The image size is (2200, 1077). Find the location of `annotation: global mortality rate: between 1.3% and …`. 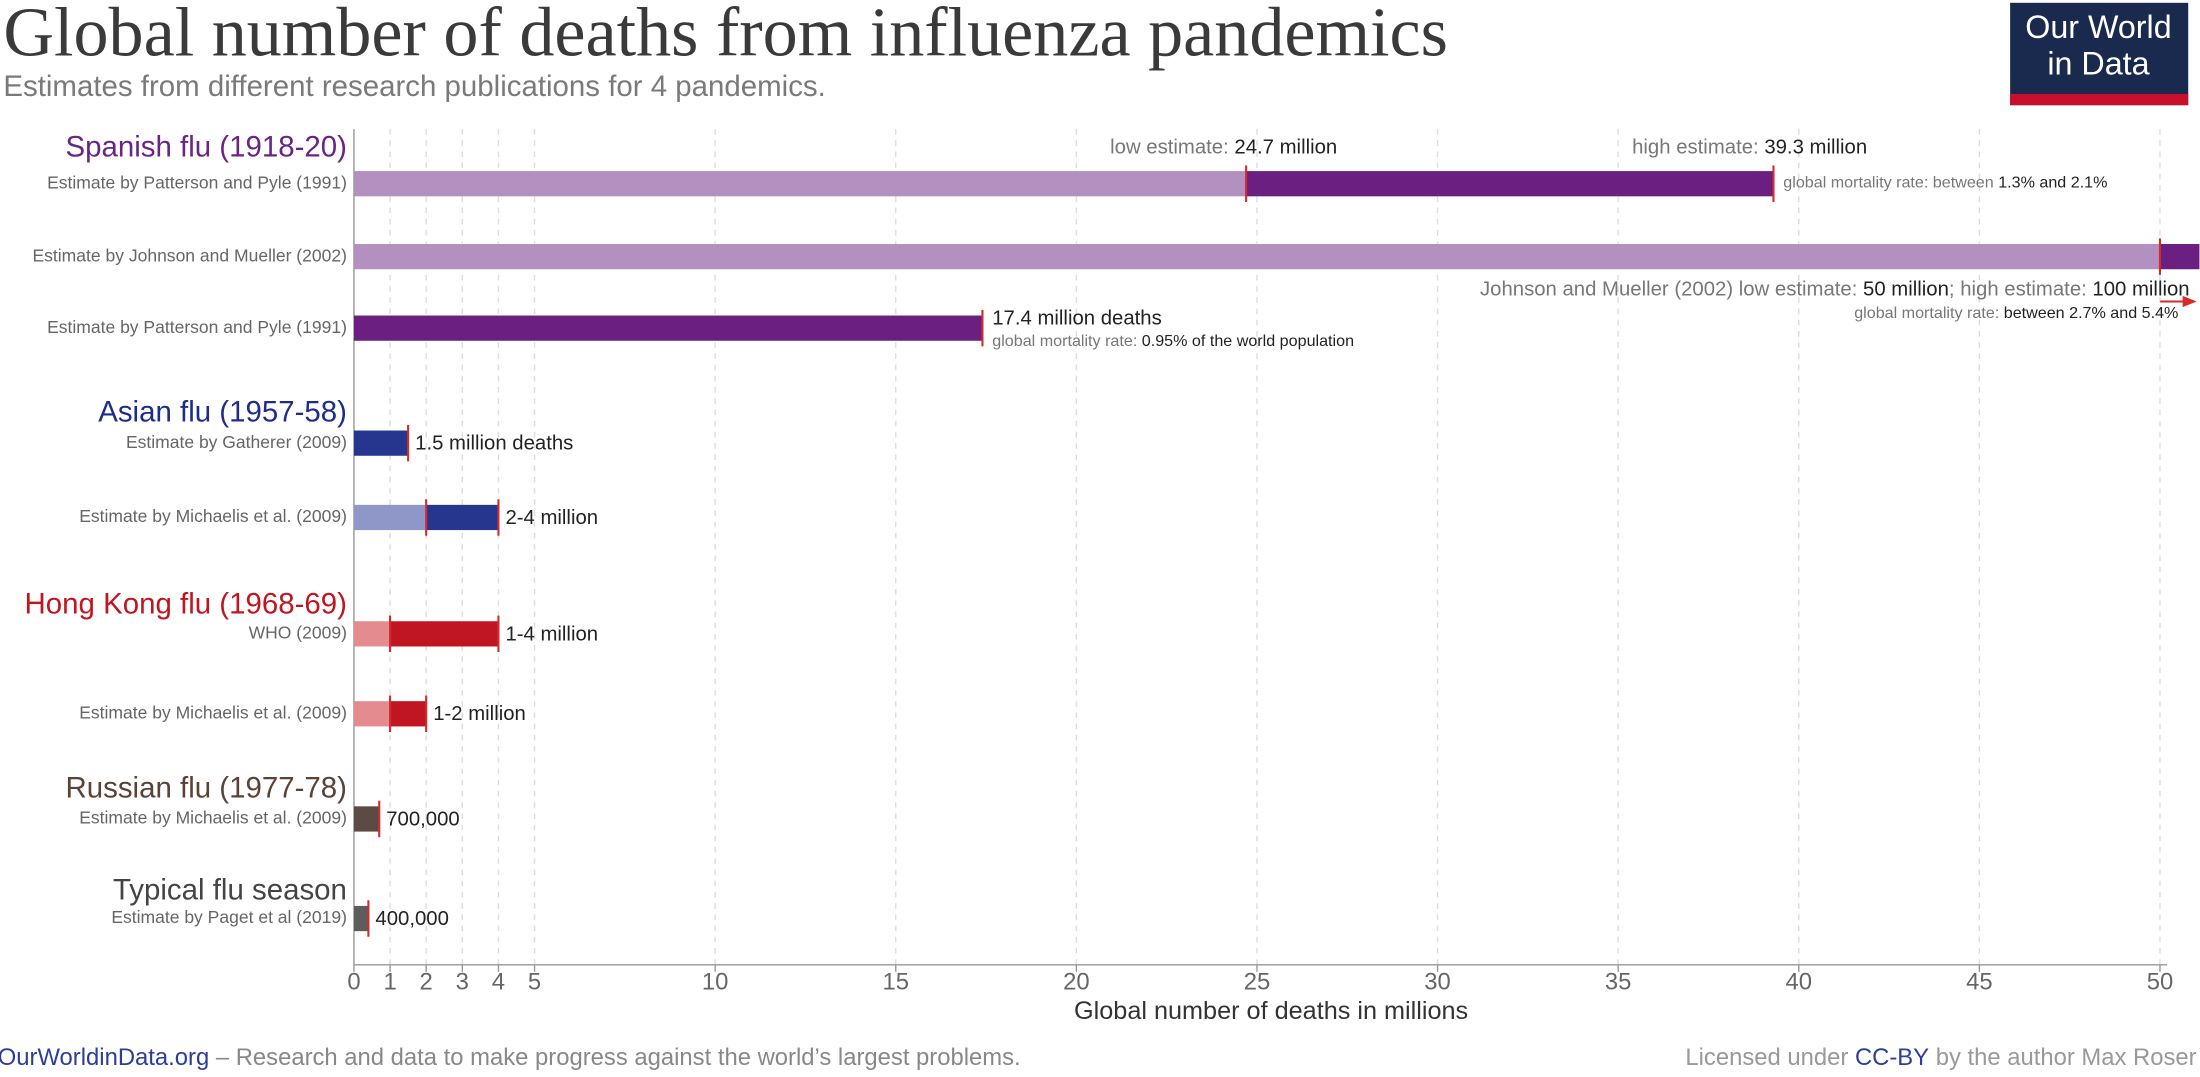

annotation: global mortality rate: between 1.3% and … is located at coordinates (1945, 183).